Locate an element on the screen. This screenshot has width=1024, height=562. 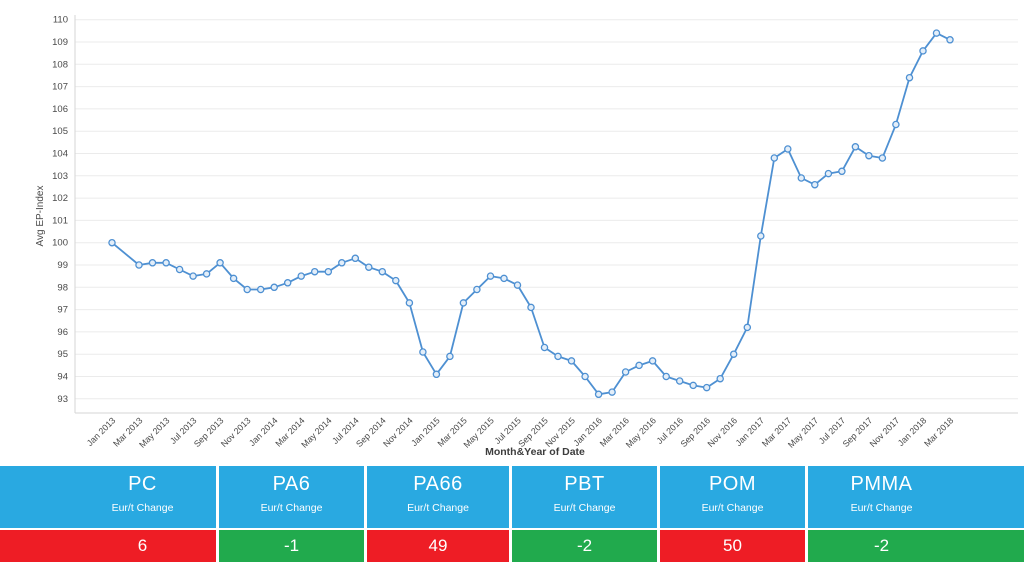
y-tick-label: 94 is located at coordinates (62, 377).